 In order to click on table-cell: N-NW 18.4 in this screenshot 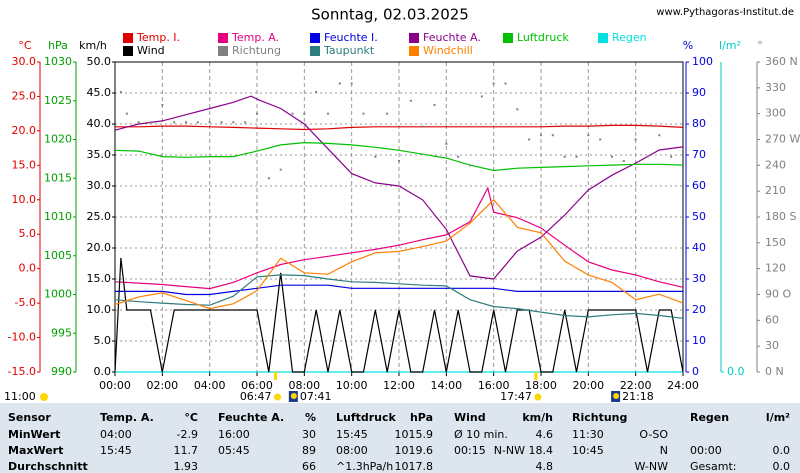, I will do `click(523, 450)`.